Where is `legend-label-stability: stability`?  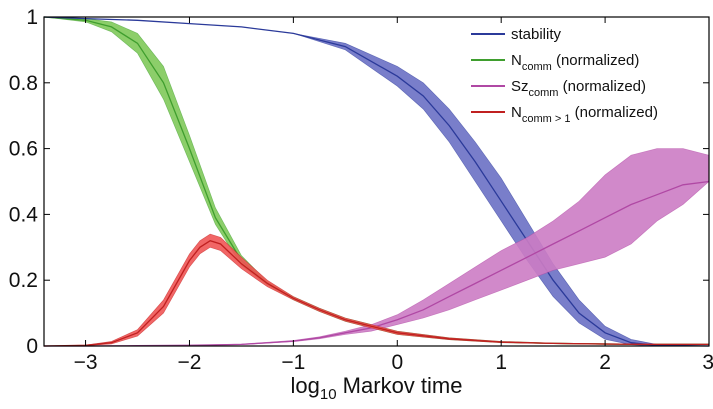 legend-label-stability: stability is located at coordinates (536, 34).